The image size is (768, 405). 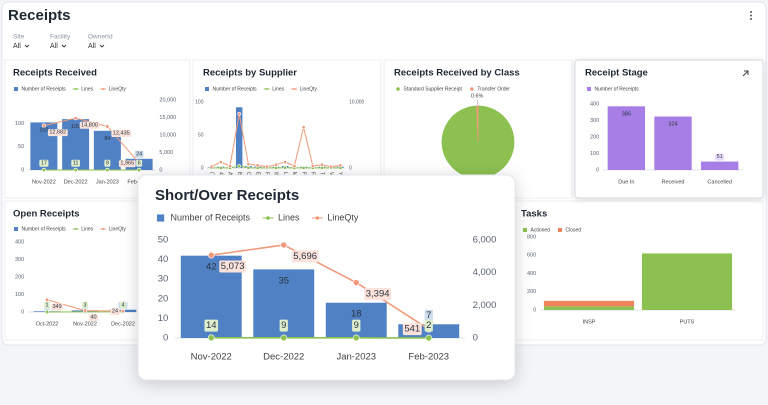 What do you see at coordinates (227, 195) in the screenshot?
I see `chart-title: Short/Over Receipts` at bounding box center [227, 195].